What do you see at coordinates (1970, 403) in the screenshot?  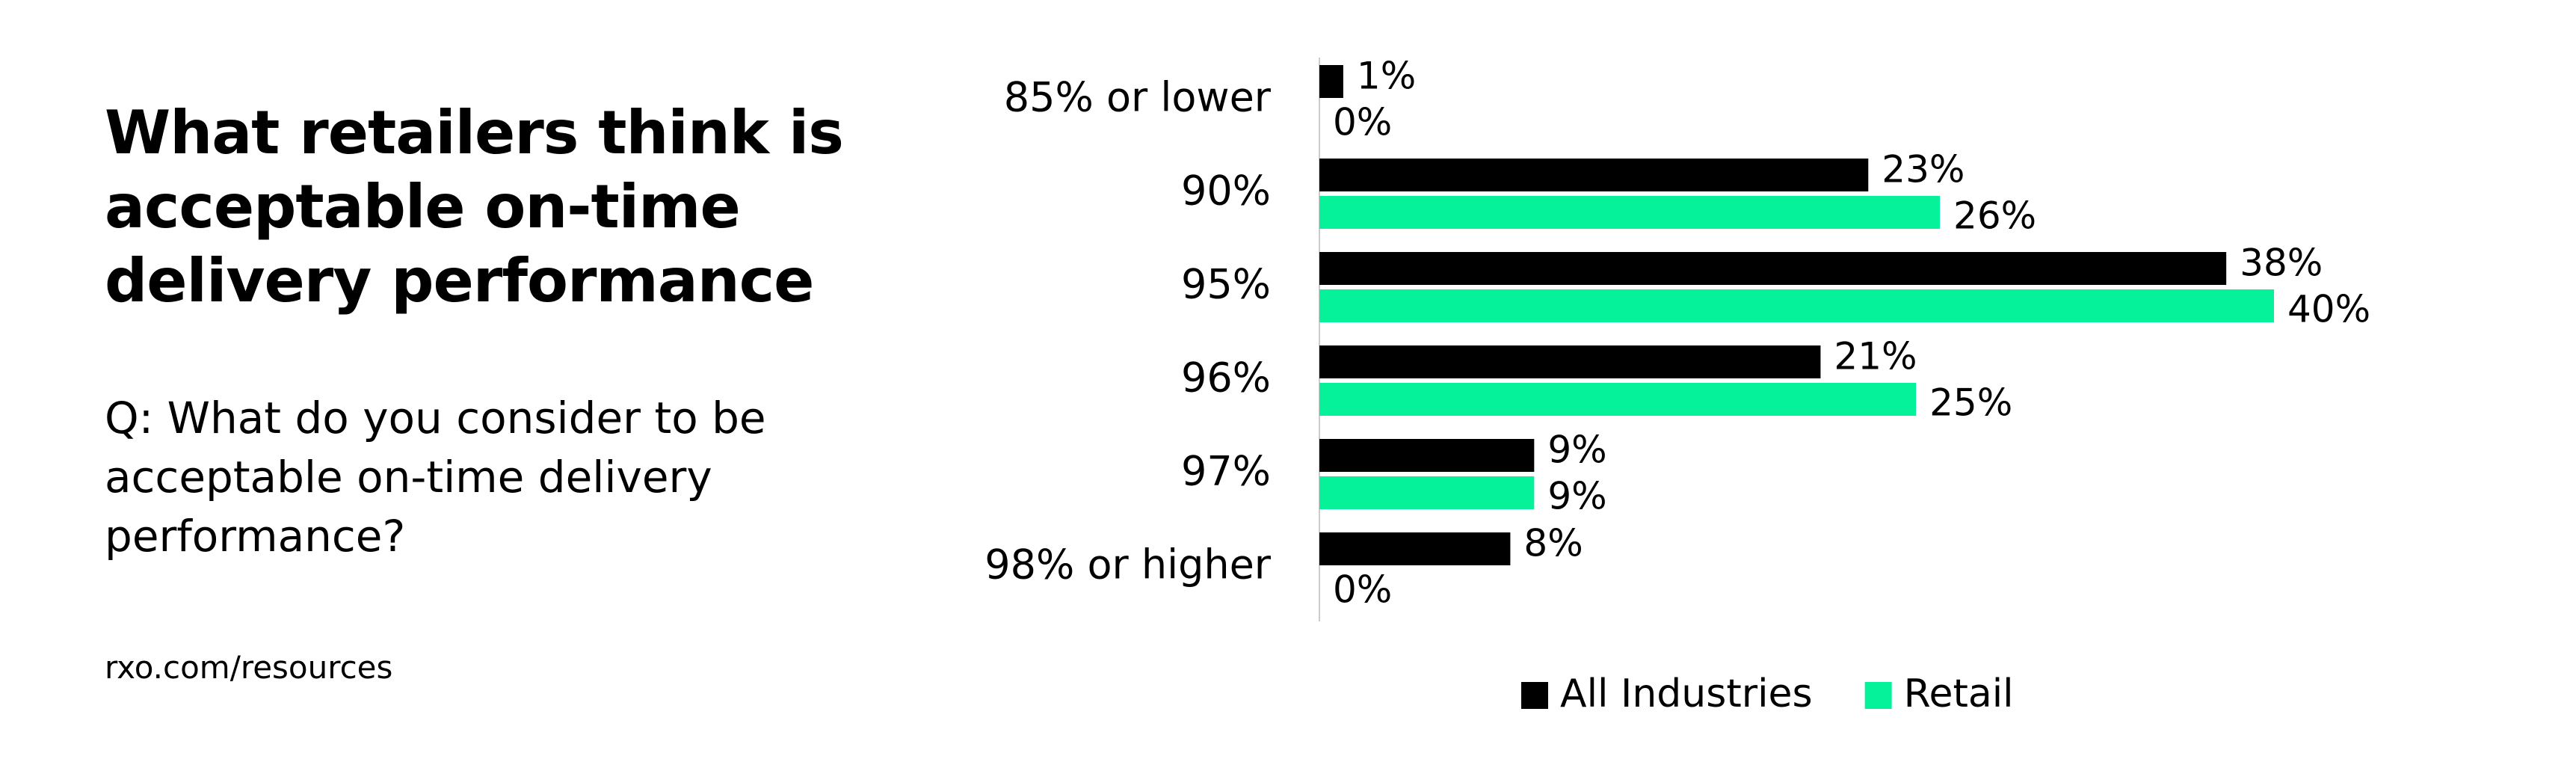 I see `value-label: 25%` at bounding box center [1970, 403].